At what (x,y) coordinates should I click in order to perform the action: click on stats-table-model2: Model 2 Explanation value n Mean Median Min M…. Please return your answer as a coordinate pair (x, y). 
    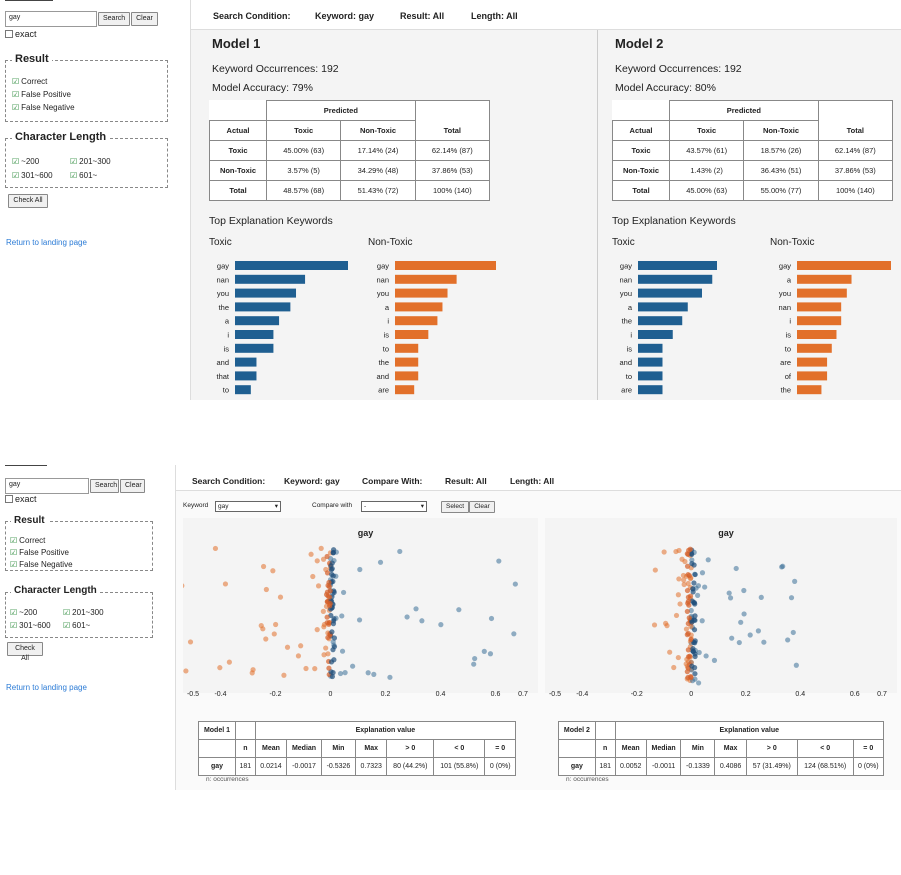
    Looking at the image, I should click on (721, 748).